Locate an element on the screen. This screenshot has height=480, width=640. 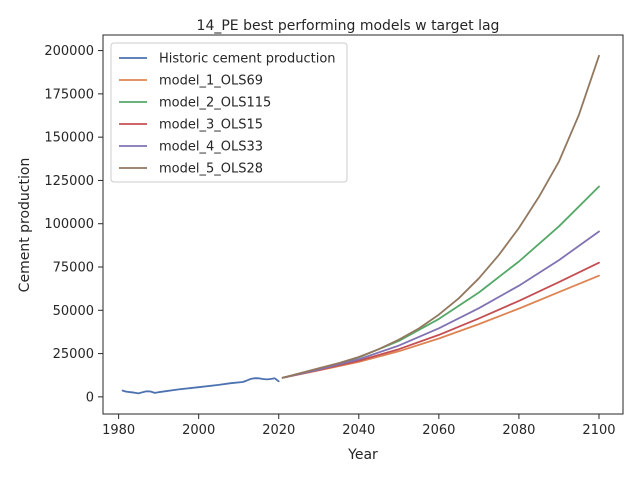
legend-label-1: Historic cement production is located at coordinates (247, 59).